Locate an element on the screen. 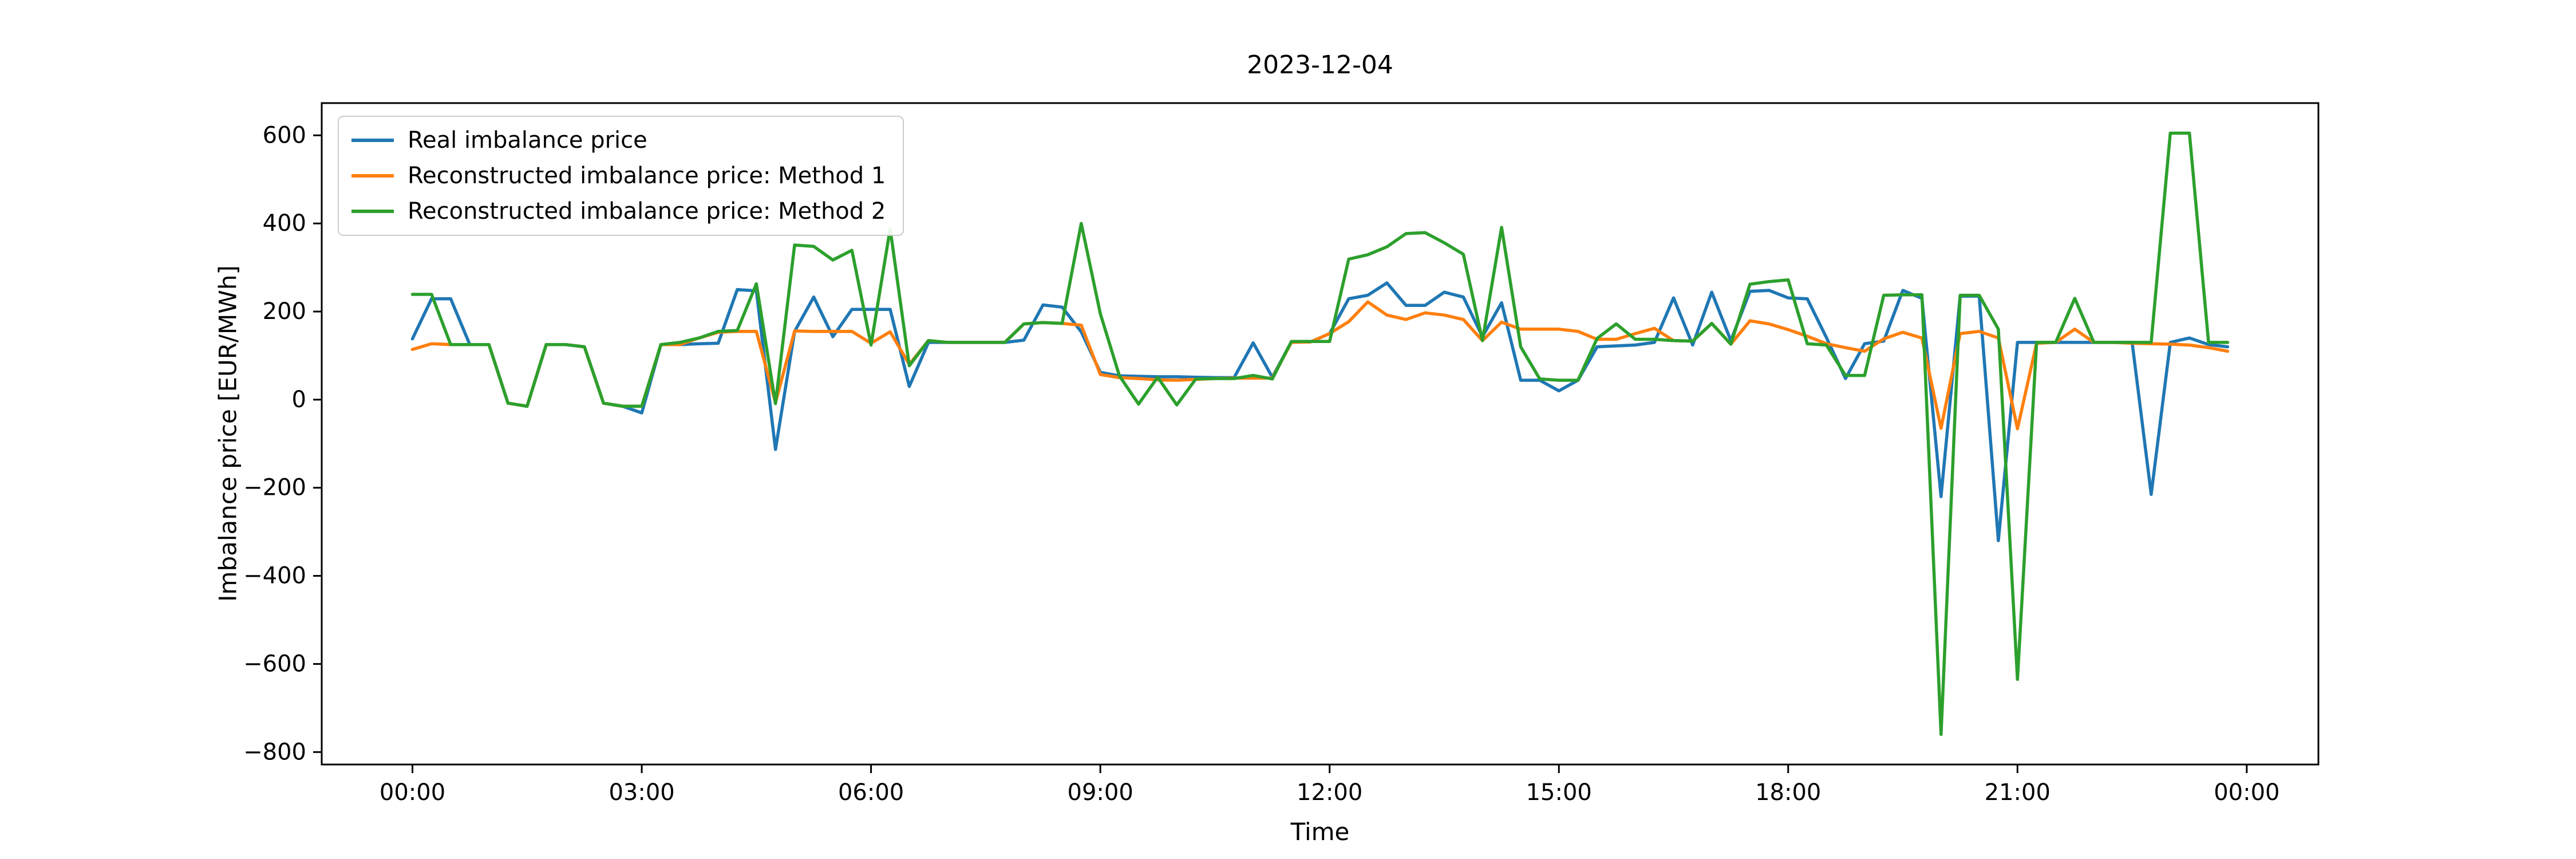 This screenshot has height=859, width=2576. x-tick-label: 03:00 is located at coordinates (641, 793).